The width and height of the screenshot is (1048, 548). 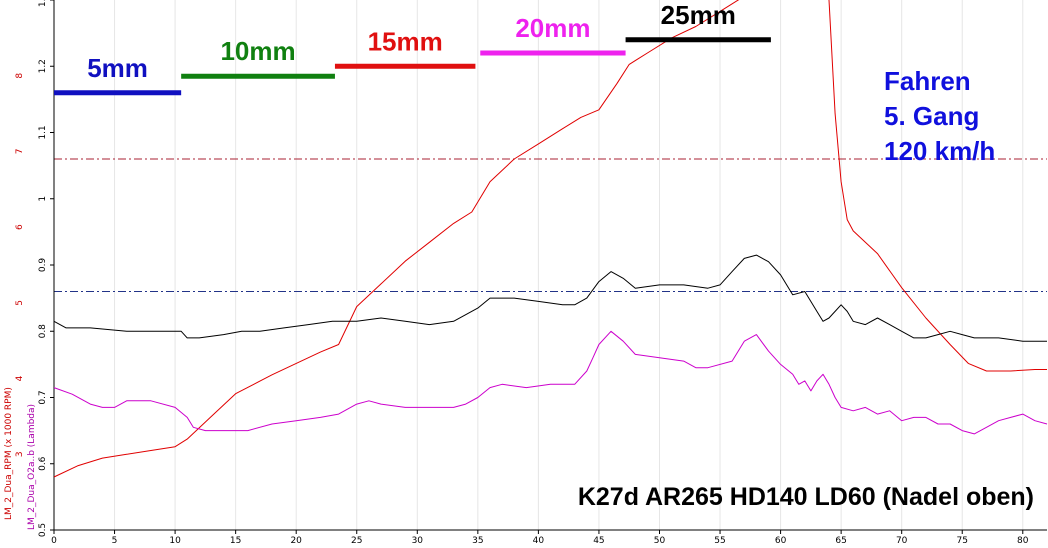 What do you see at coordinates (43, 331) in the screenshot?
I see `lambda-tick-label: 0.8` at bounding box center [43, 331].